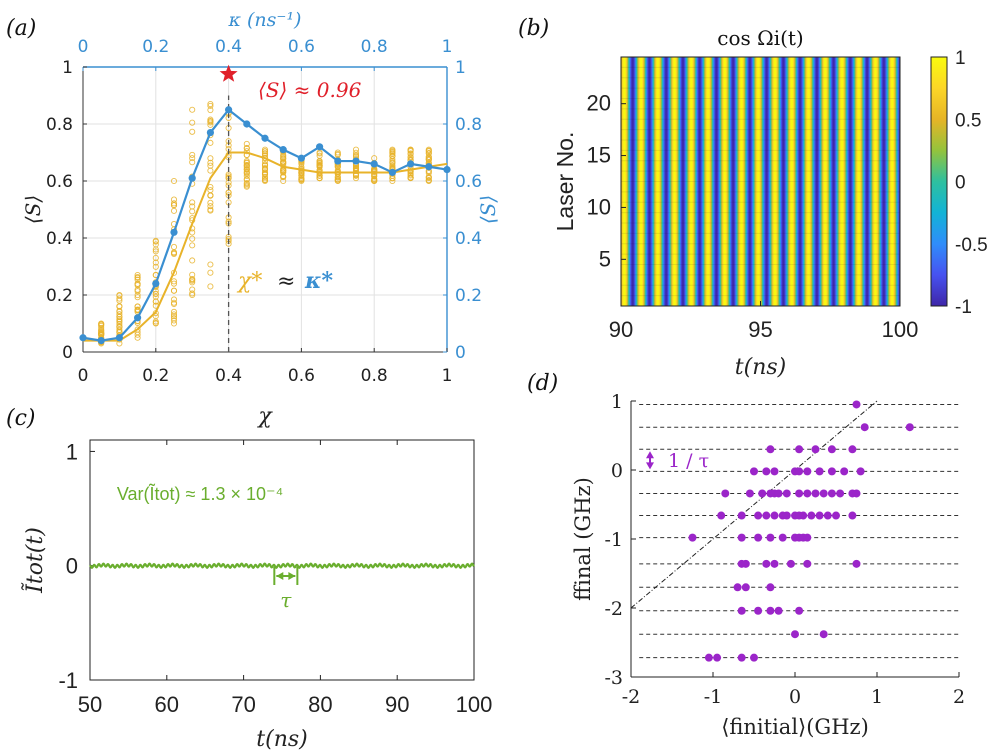 This screenshot has width=996, height=756. I want to click on tau-label: τ, so click(286, 600).